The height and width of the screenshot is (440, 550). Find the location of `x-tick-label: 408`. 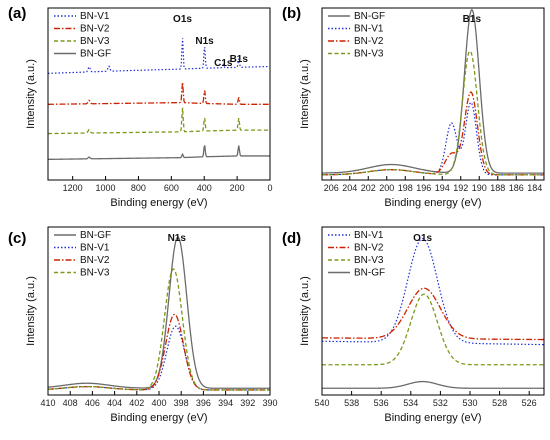

x-tick-label: 408 is located at coordinates (70, 403).